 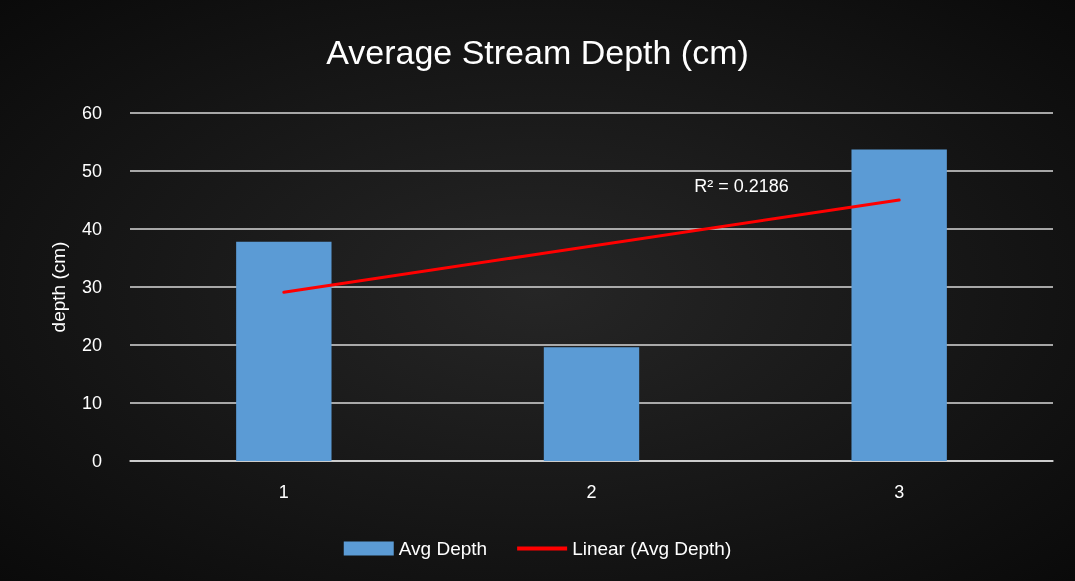 I want to click on y-axis-title: depth (cm), so click(x=58, y=287).